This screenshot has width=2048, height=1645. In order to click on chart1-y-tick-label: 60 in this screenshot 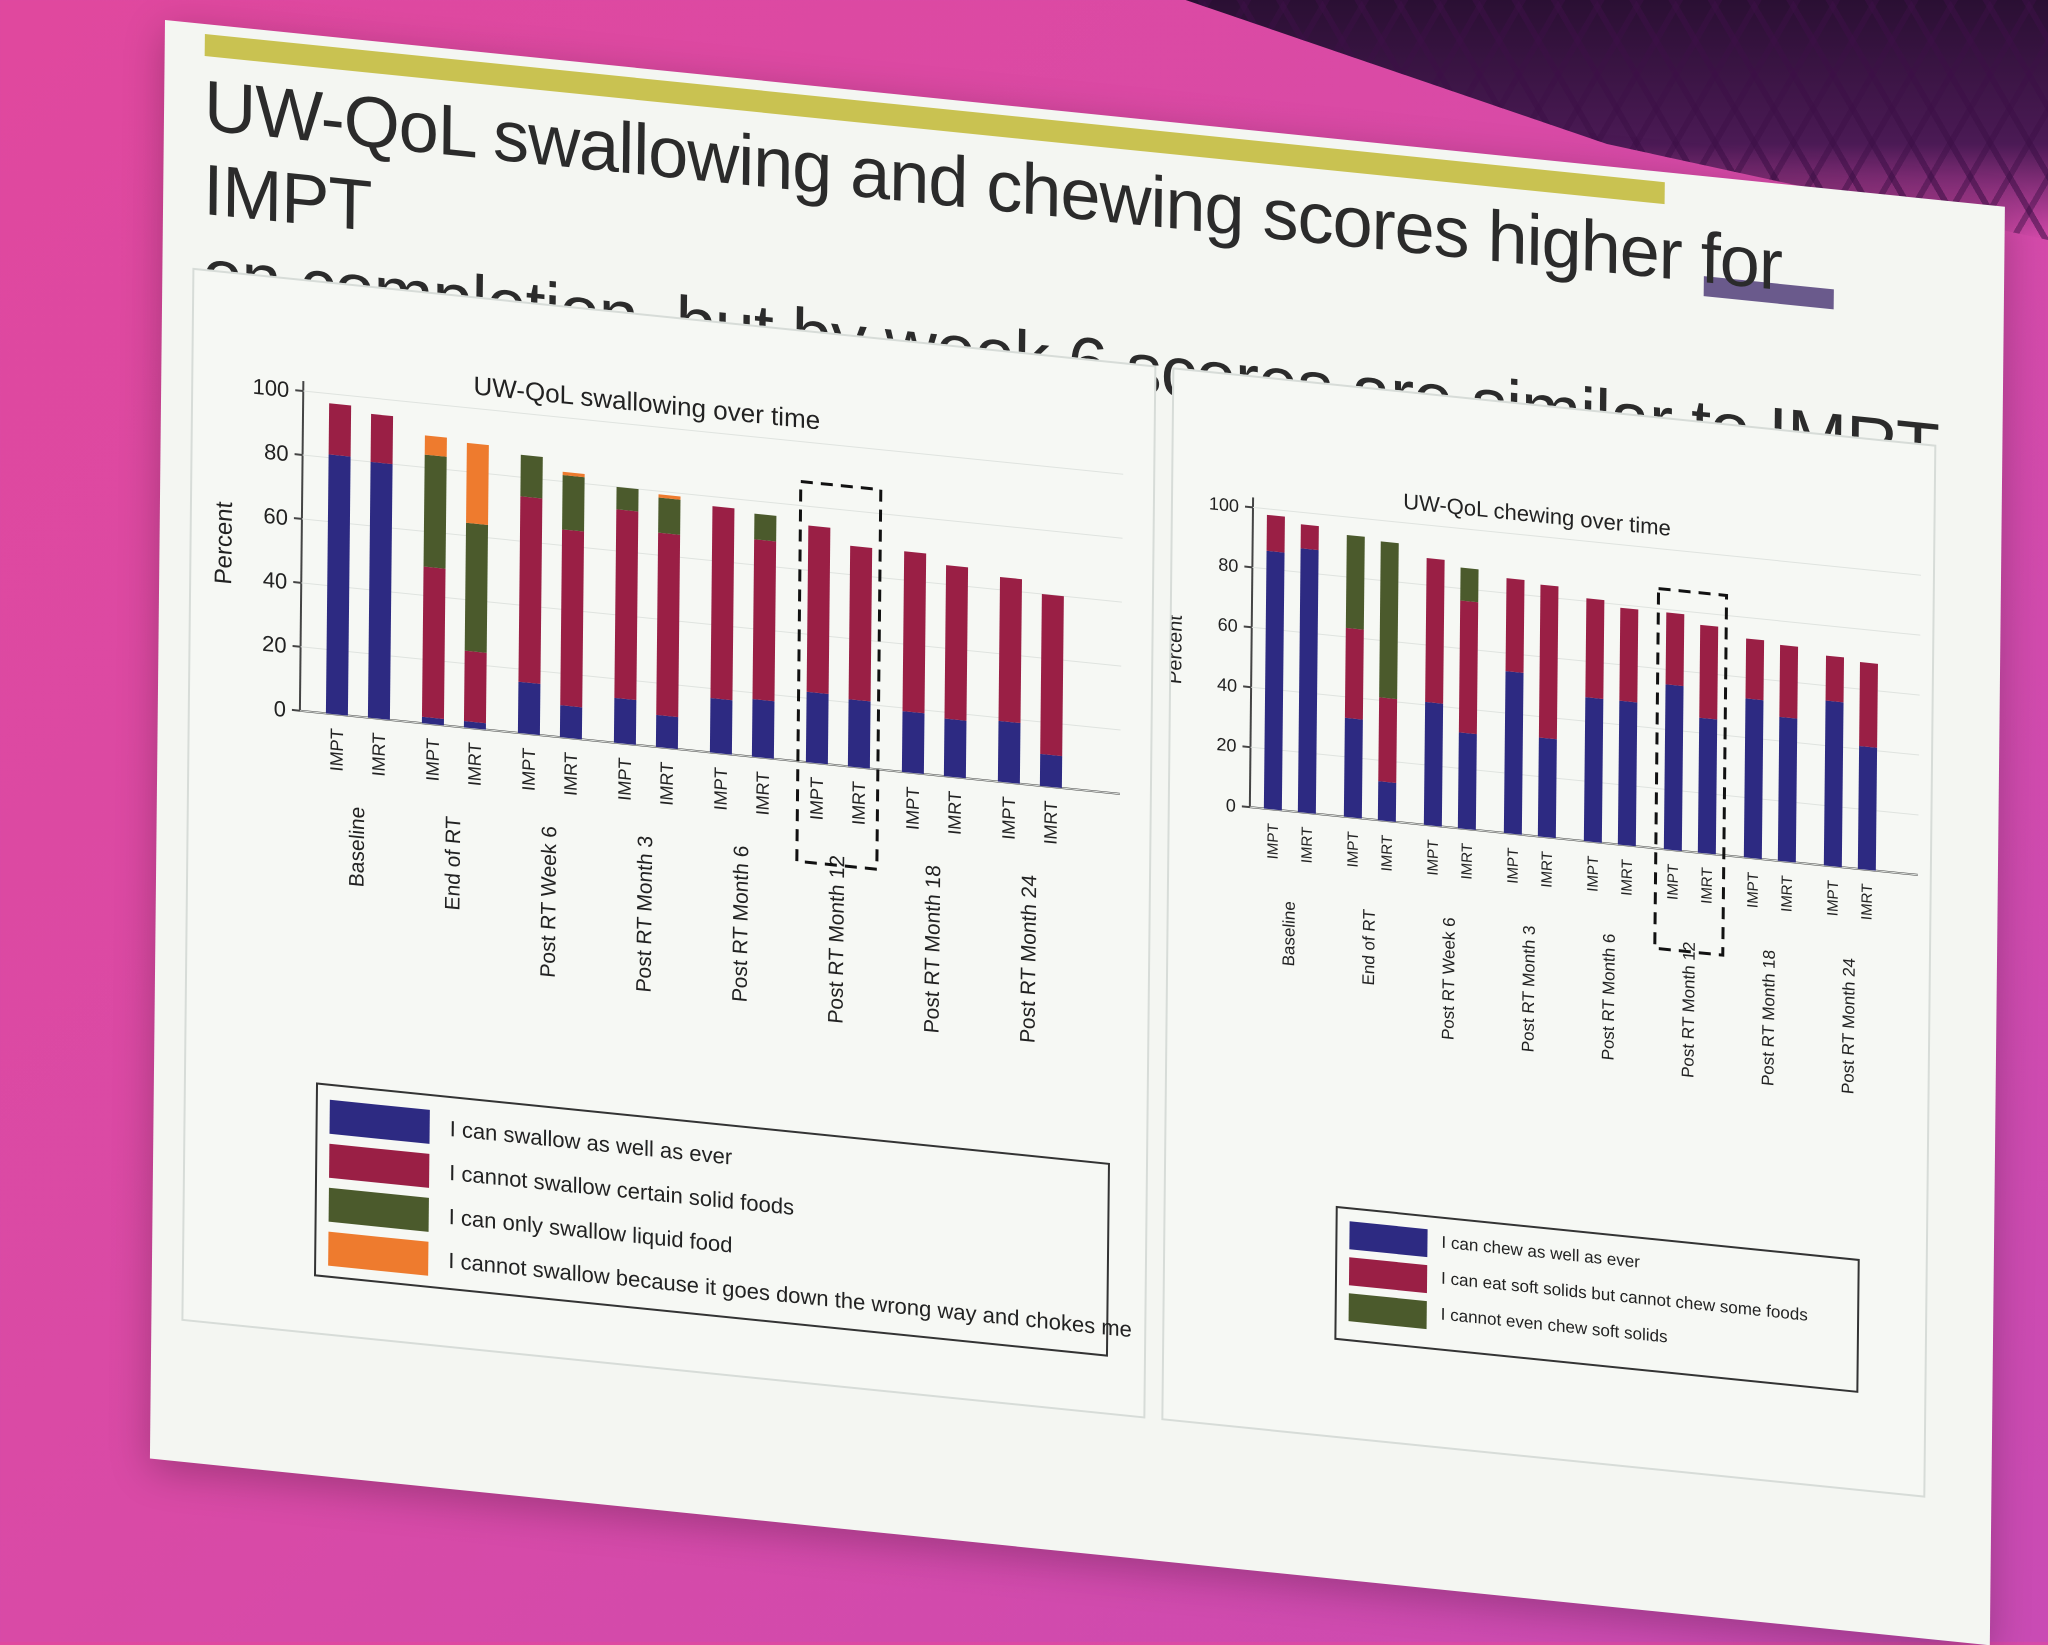, I will do `click(1228, 625)`.